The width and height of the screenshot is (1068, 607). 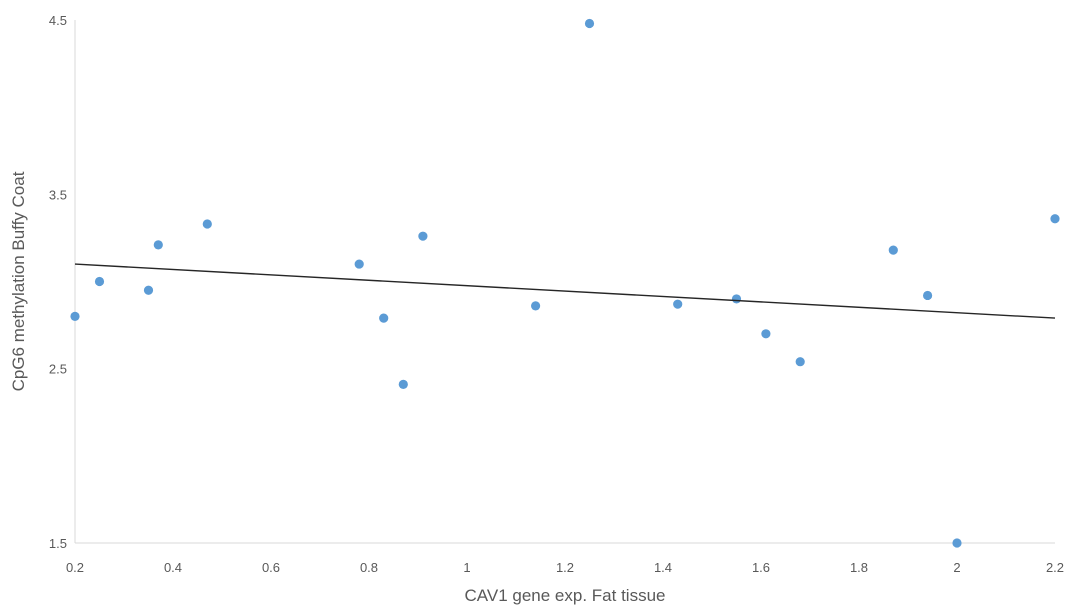 What do you see at coordinates (565, 291) in the screenshot?
I see `trendline` at bounding box center [565, 291].